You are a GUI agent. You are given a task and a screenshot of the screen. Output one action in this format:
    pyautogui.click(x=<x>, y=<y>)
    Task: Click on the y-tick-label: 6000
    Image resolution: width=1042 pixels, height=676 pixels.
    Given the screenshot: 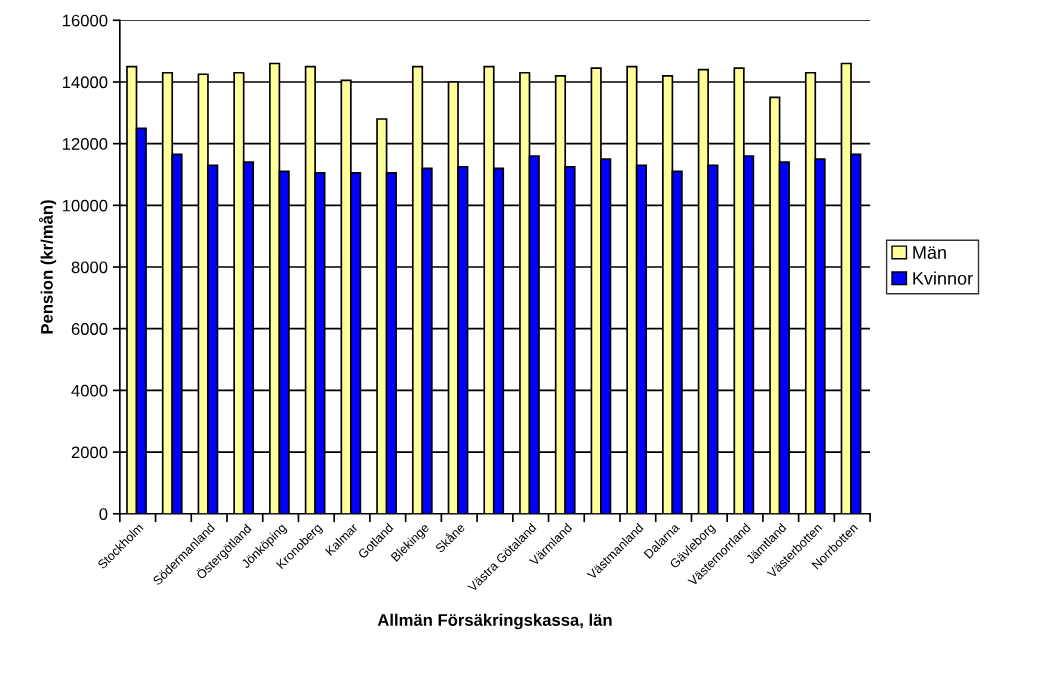 What is the action you would take?
    pyautogui.click(x=89, y=329)
    